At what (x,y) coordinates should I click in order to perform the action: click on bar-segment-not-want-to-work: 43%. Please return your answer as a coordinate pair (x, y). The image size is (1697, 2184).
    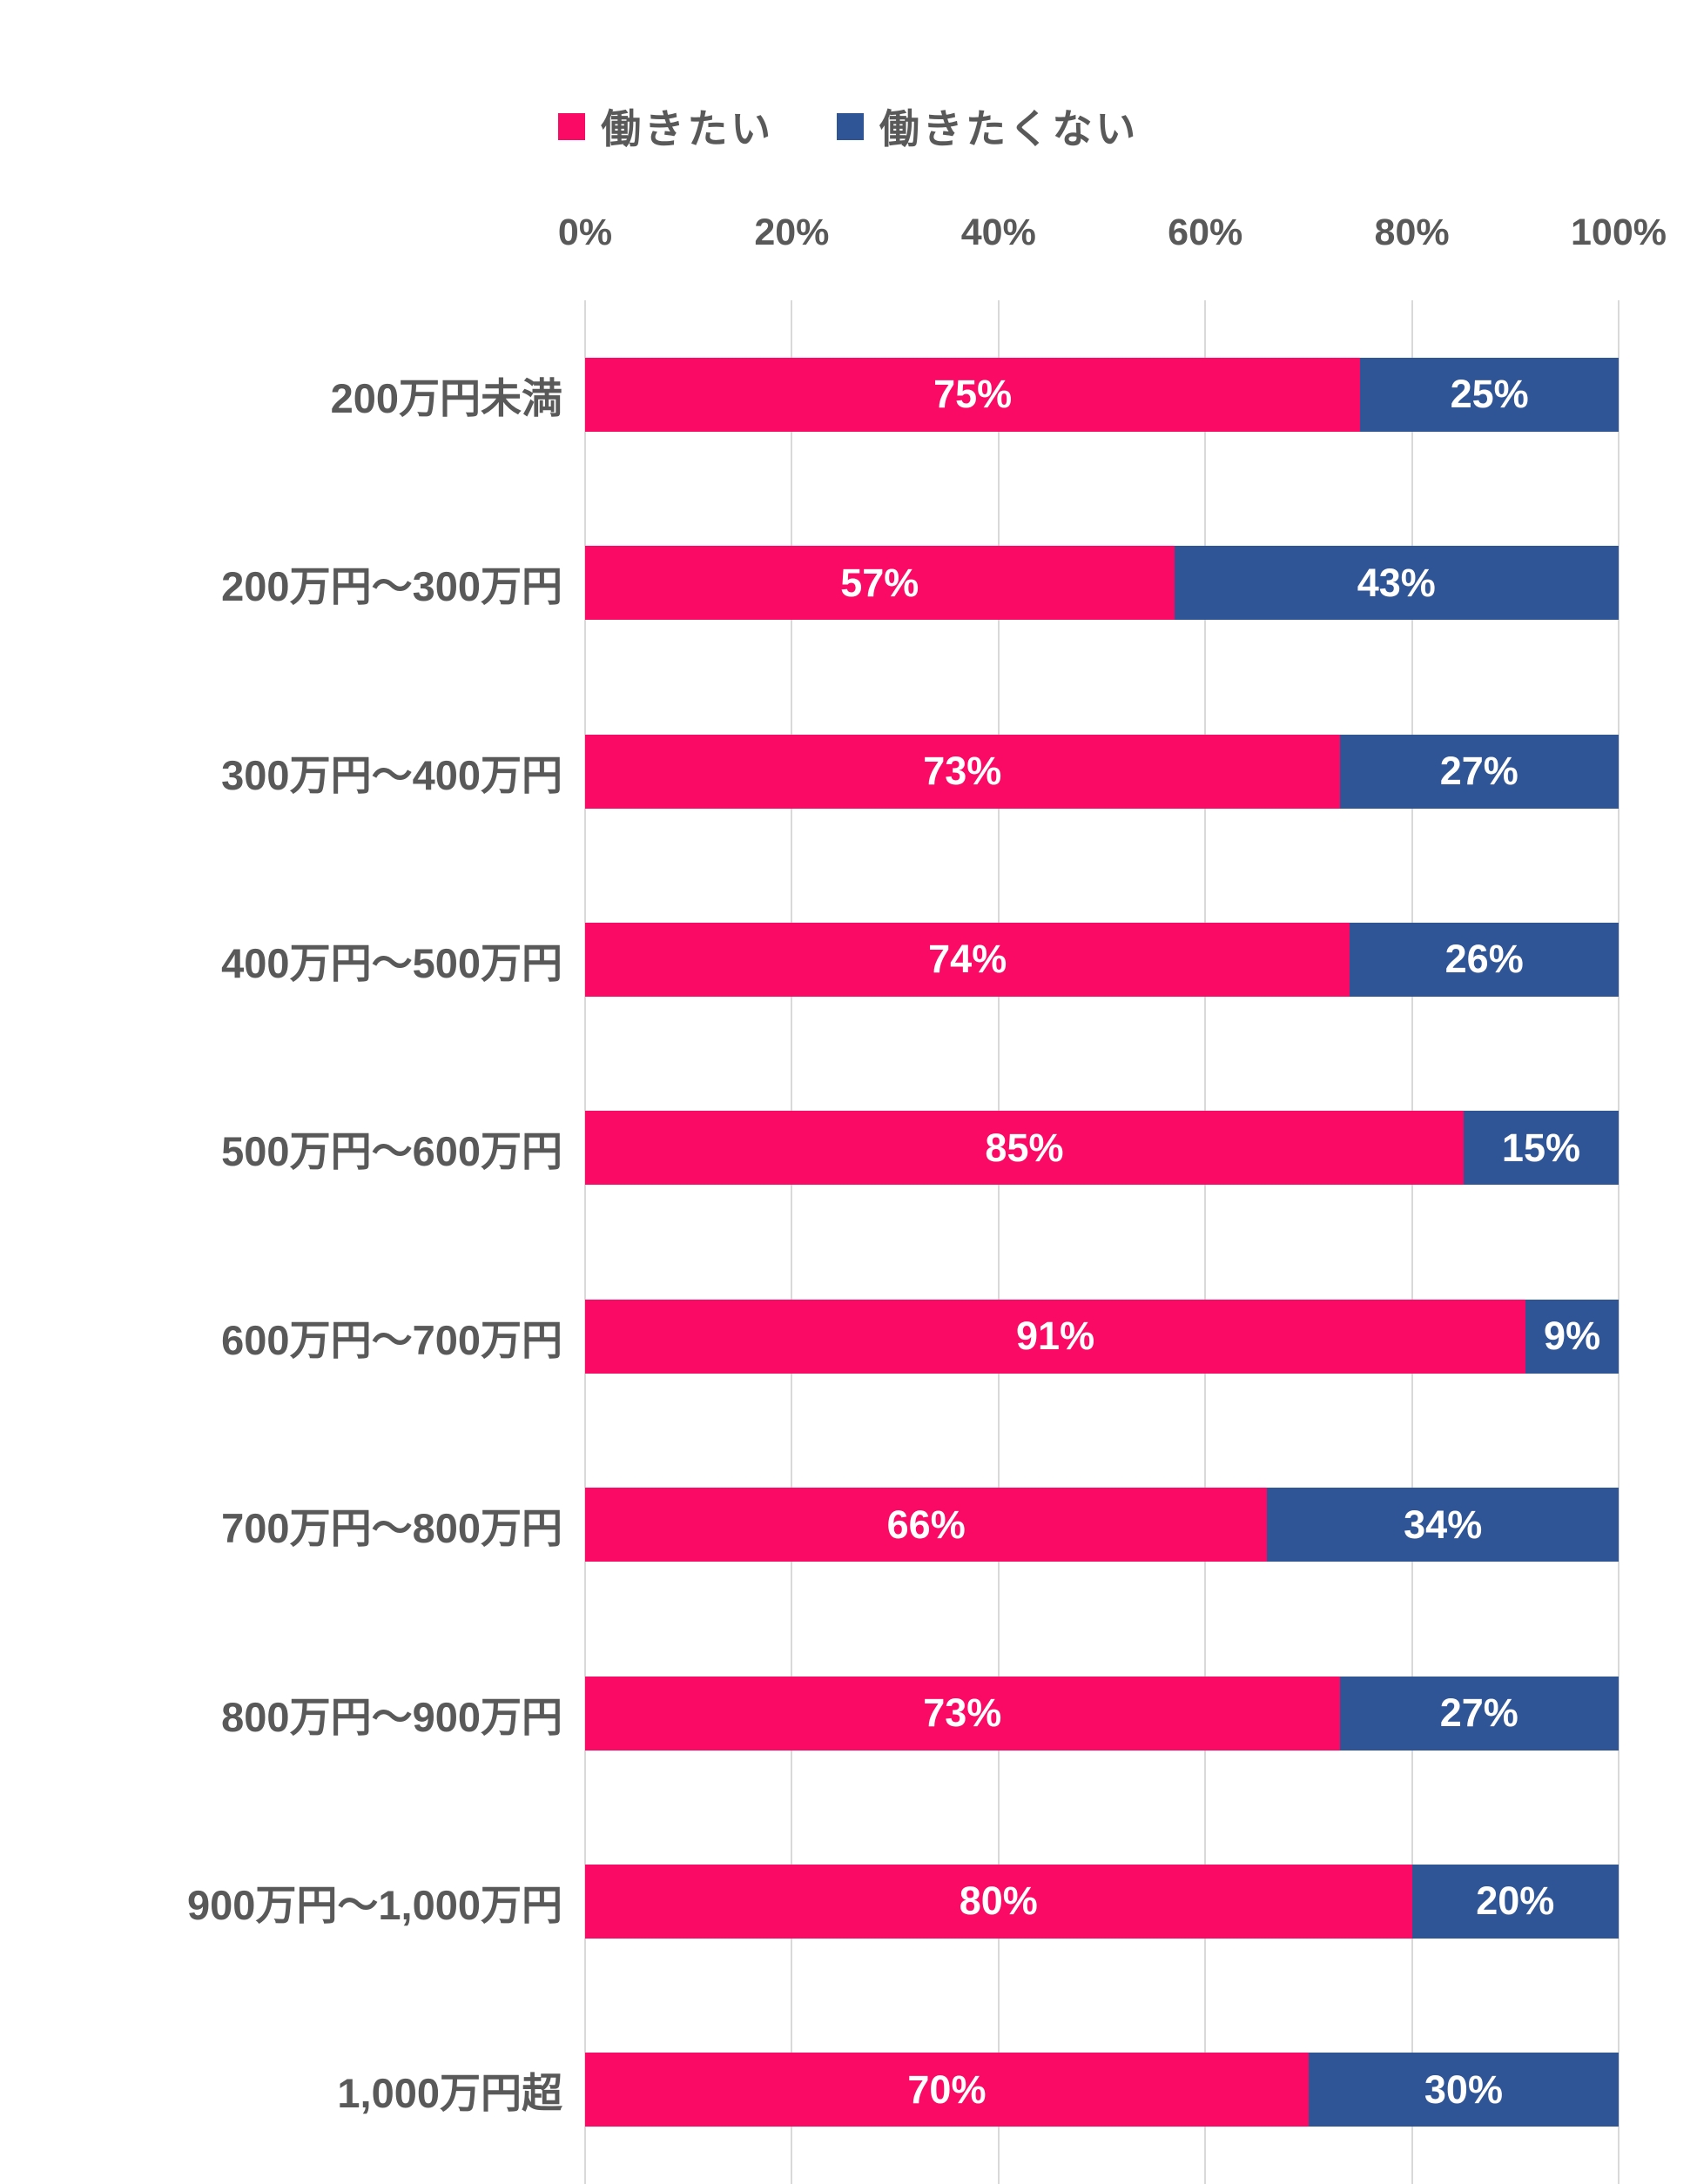
    Looking at the image, I should click on (1396, 583).